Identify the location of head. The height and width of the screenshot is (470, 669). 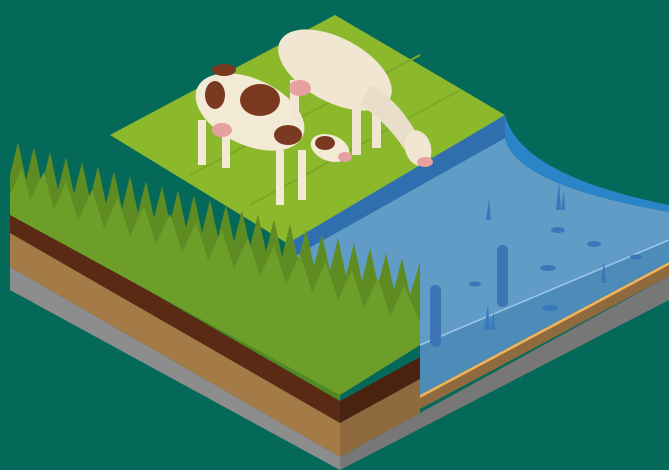
(418, 148).